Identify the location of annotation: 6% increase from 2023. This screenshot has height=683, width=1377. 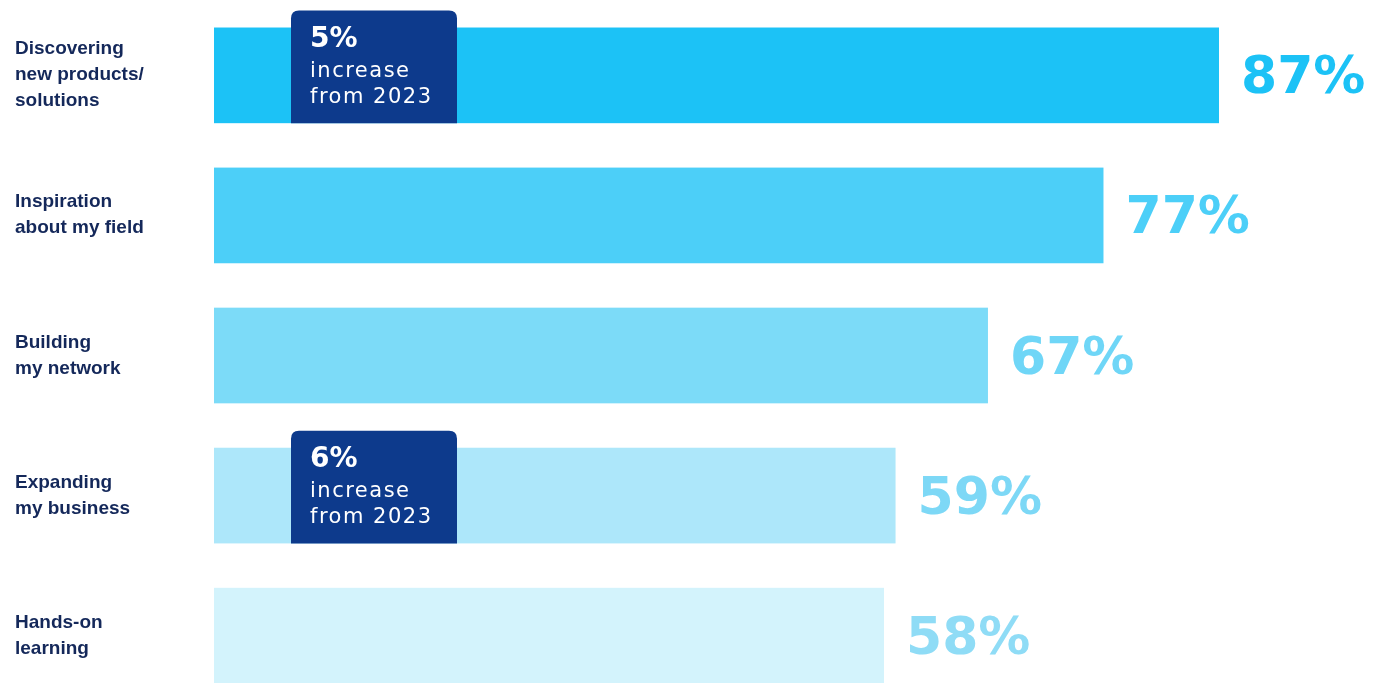
(371, 484).